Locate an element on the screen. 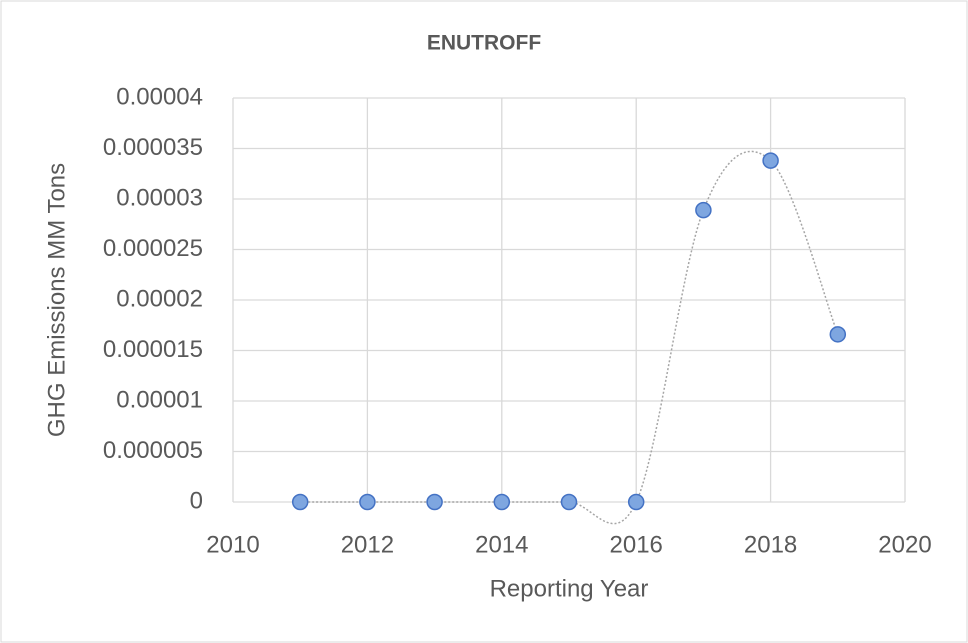 The image size is (968, 643). x-axis-label: Reporting Year is located at coordinates (569, 588).